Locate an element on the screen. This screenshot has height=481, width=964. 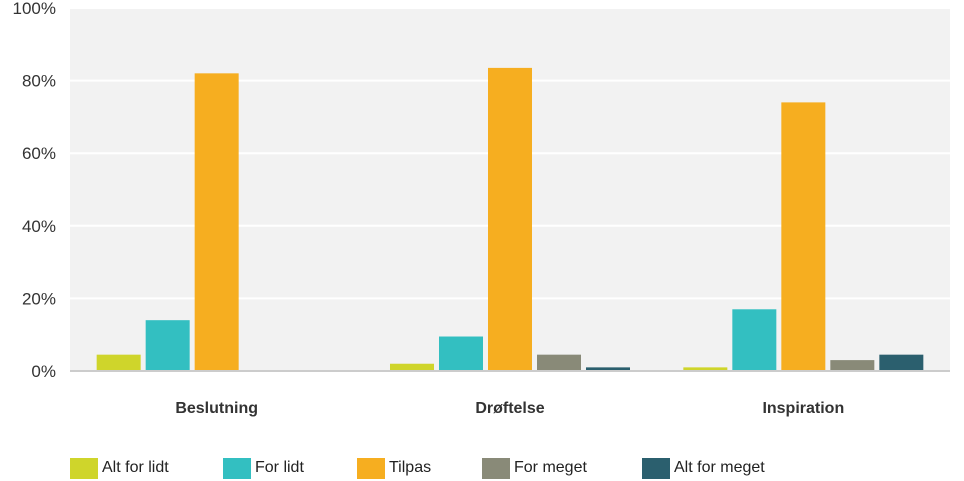
bar-inspiration-tilpas is located at coordinates (803, 236).